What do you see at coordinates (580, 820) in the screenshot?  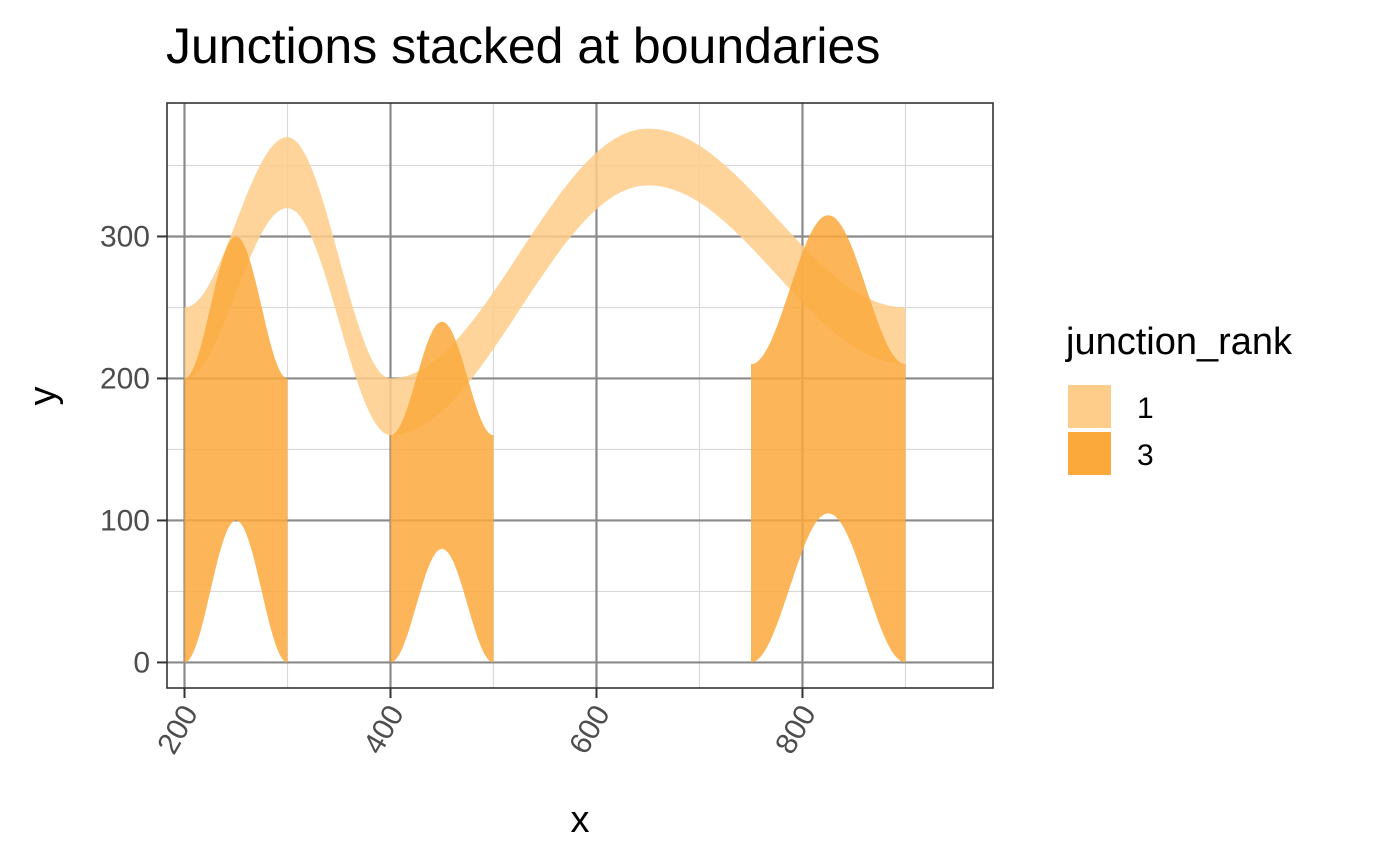 I see `x-axis-title: x` at bounding box center [580, 820].